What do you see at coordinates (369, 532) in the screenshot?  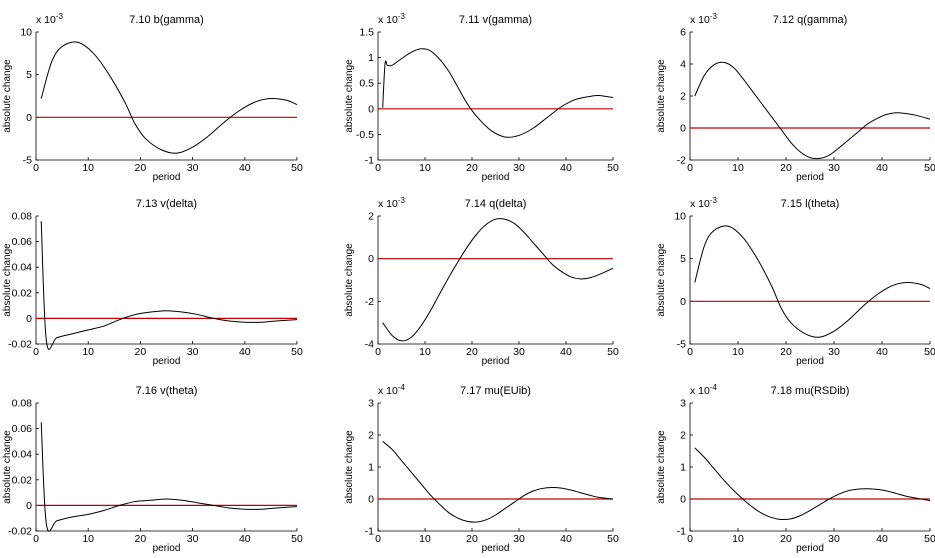 I see `y-tick-label: -1` at bounding box center [369, 532].